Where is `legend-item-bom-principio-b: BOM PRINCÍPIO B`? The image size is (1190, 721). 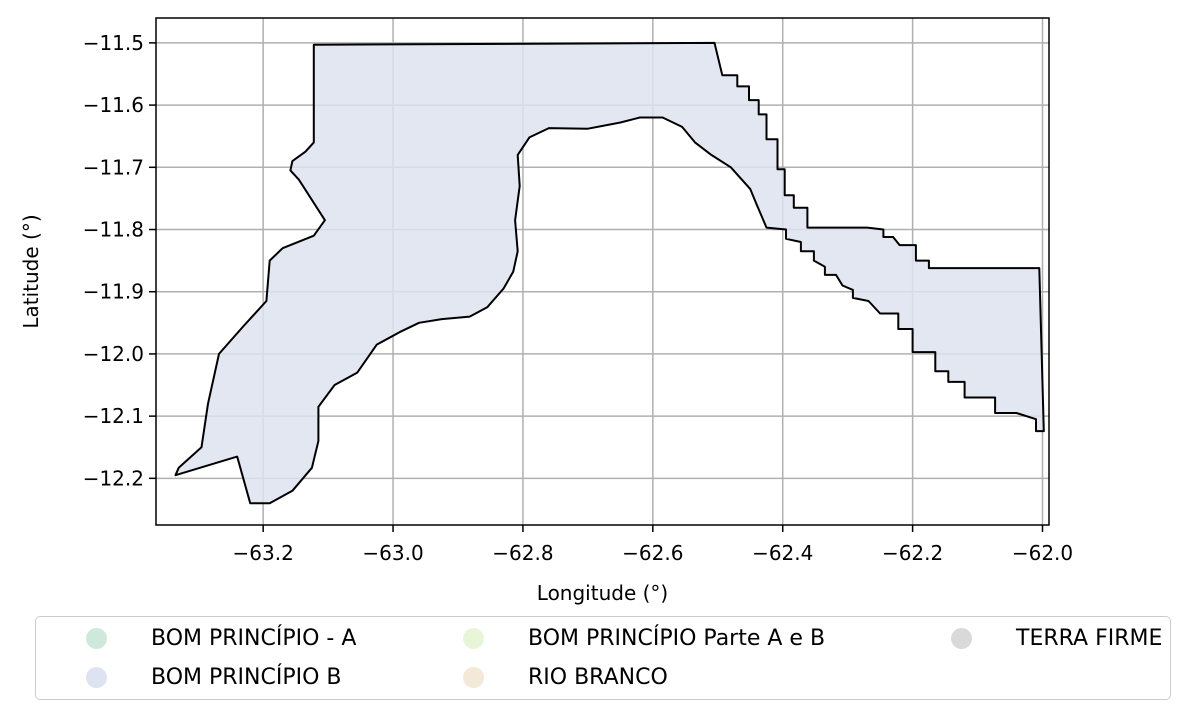 legend-item-bom-principio-b: BOM PRINCÍPIO B is located at coordinates (214, 677).